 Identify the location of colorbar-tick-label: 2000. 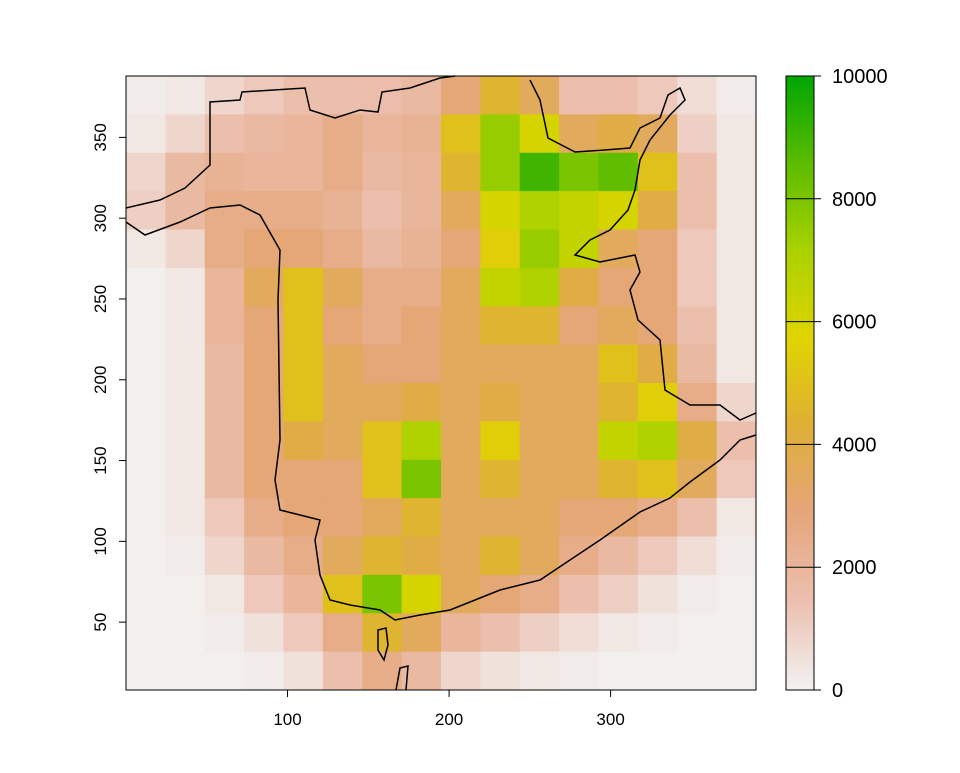
(854, 568).